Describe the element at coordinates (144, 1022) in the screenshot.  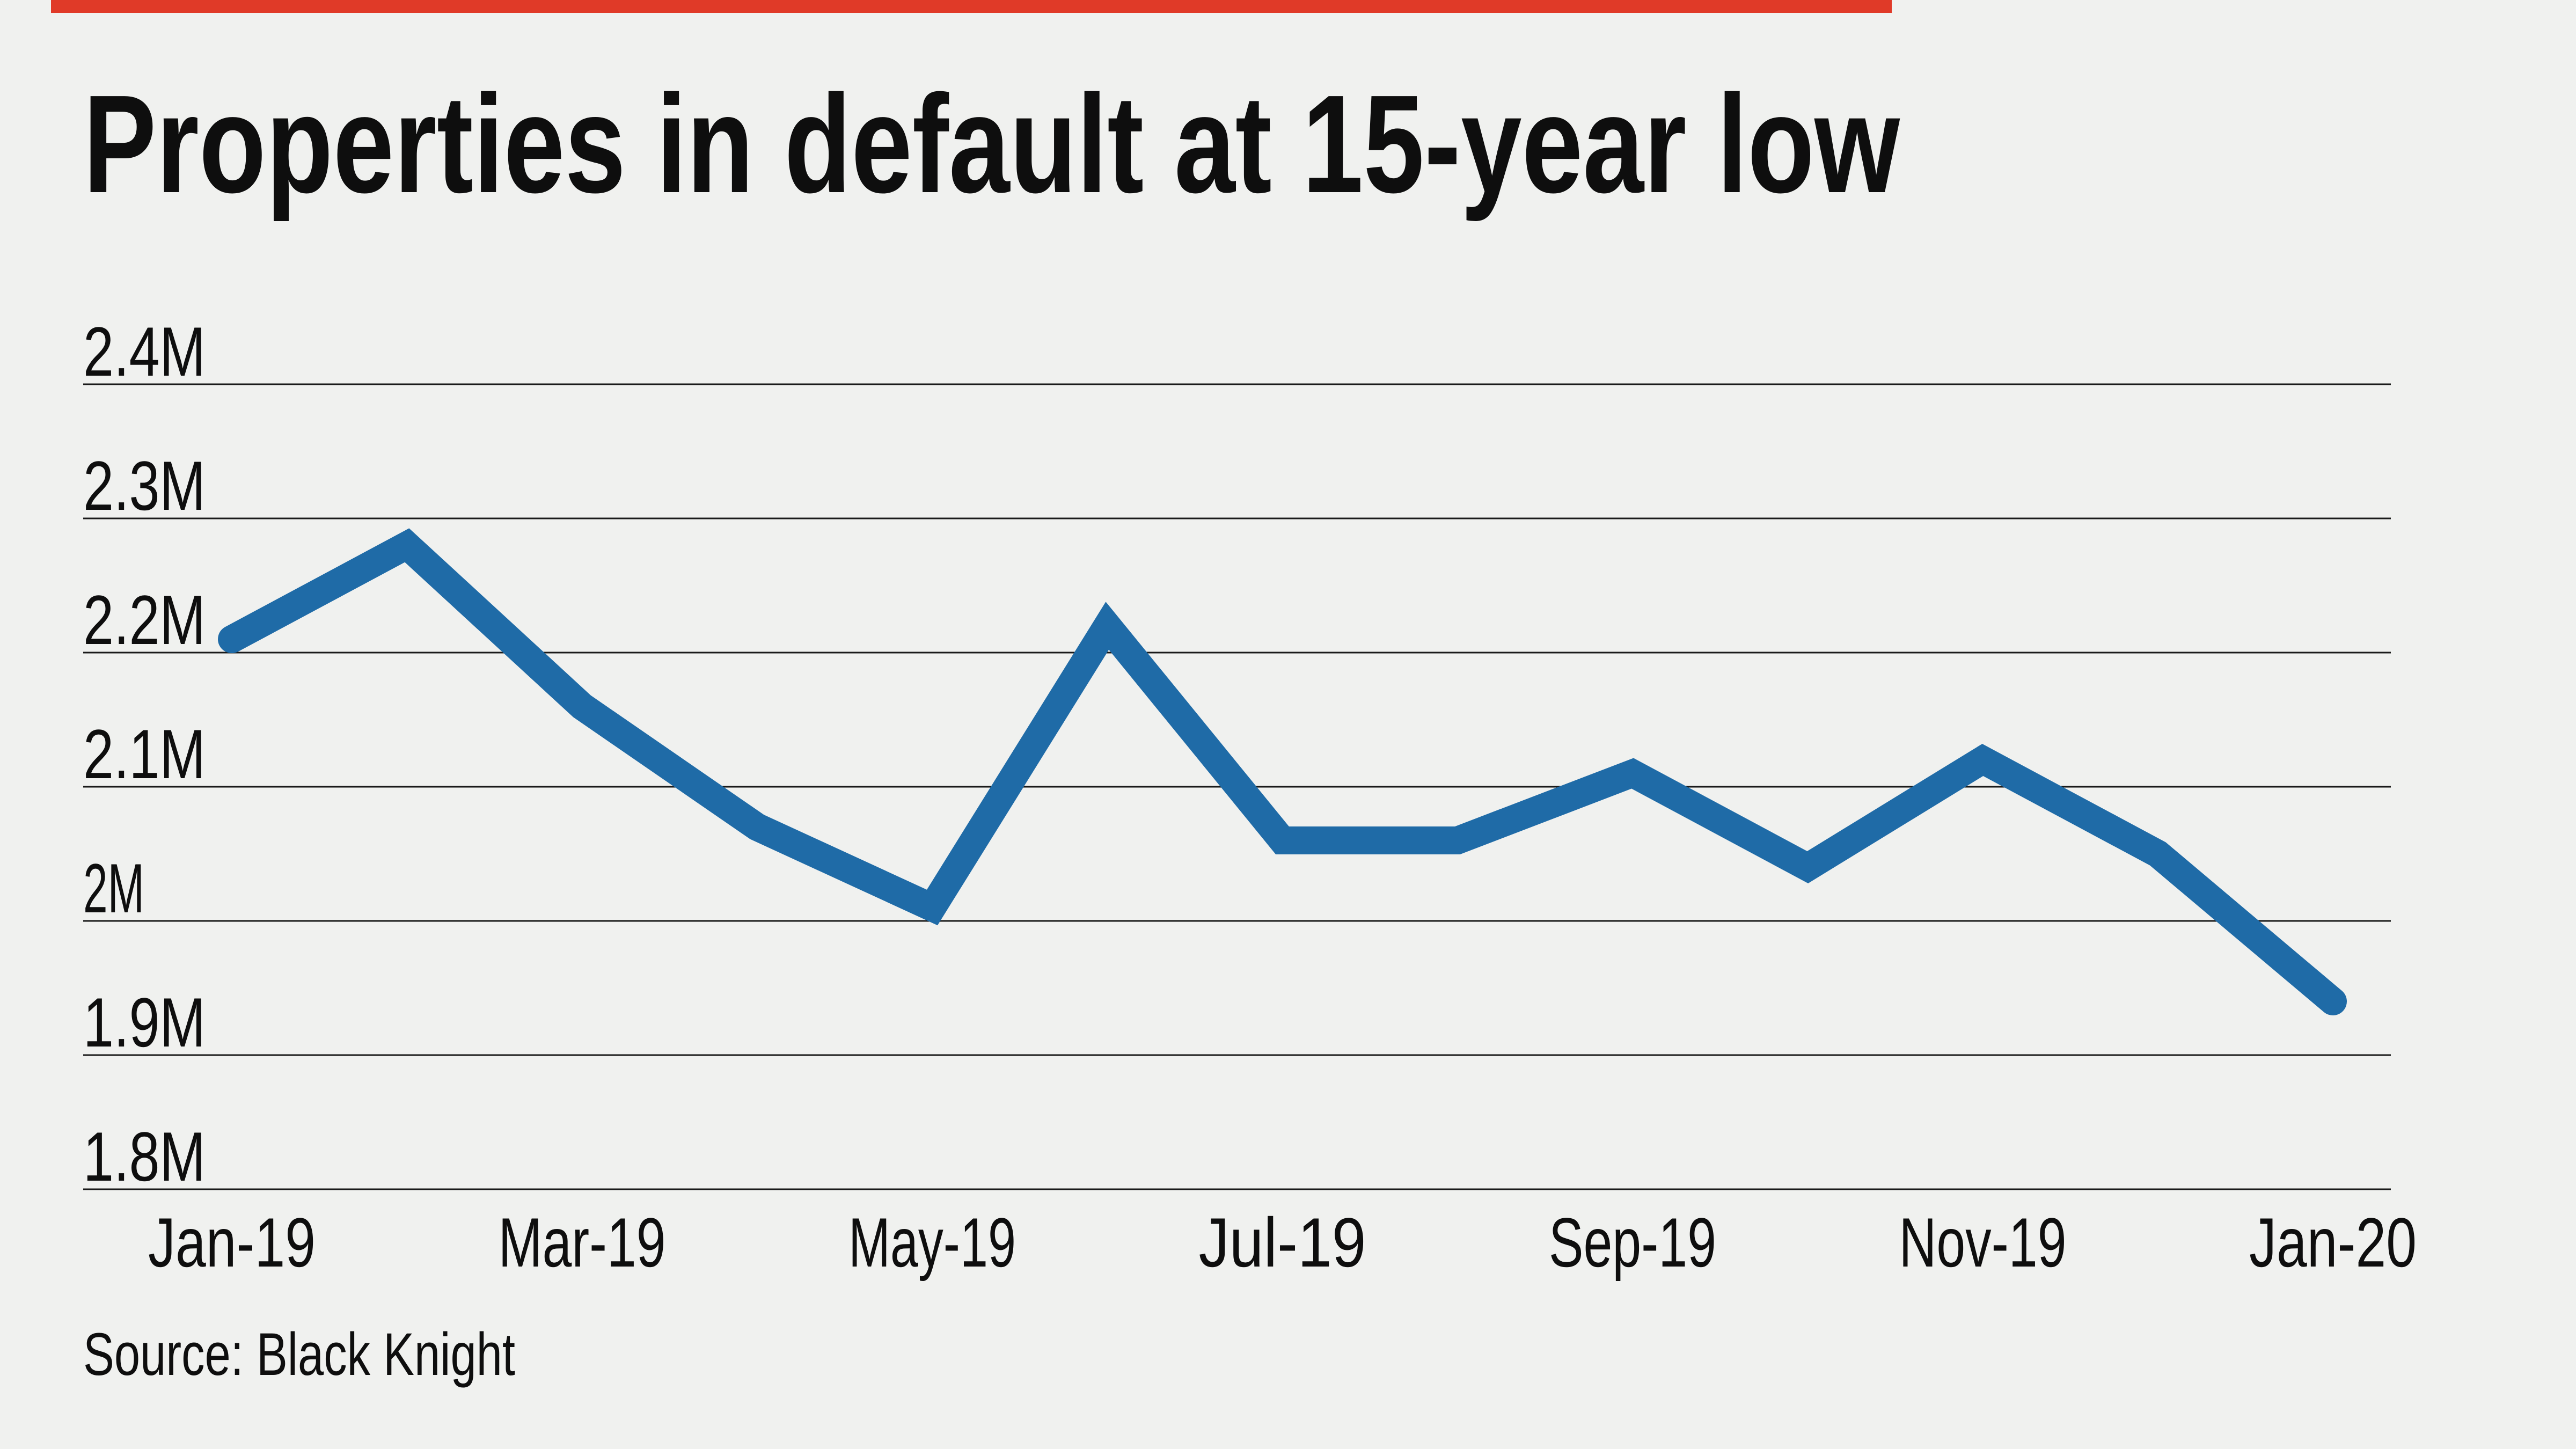
I see `y-tick-label: 1.9M` at that location.